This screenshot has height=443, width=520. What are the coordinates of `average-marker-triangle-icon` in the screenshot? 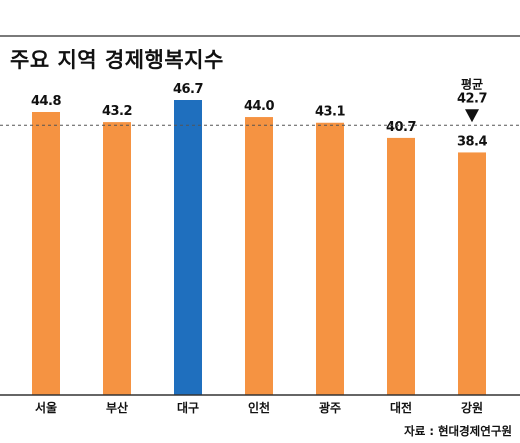 It's located at (472, 116).